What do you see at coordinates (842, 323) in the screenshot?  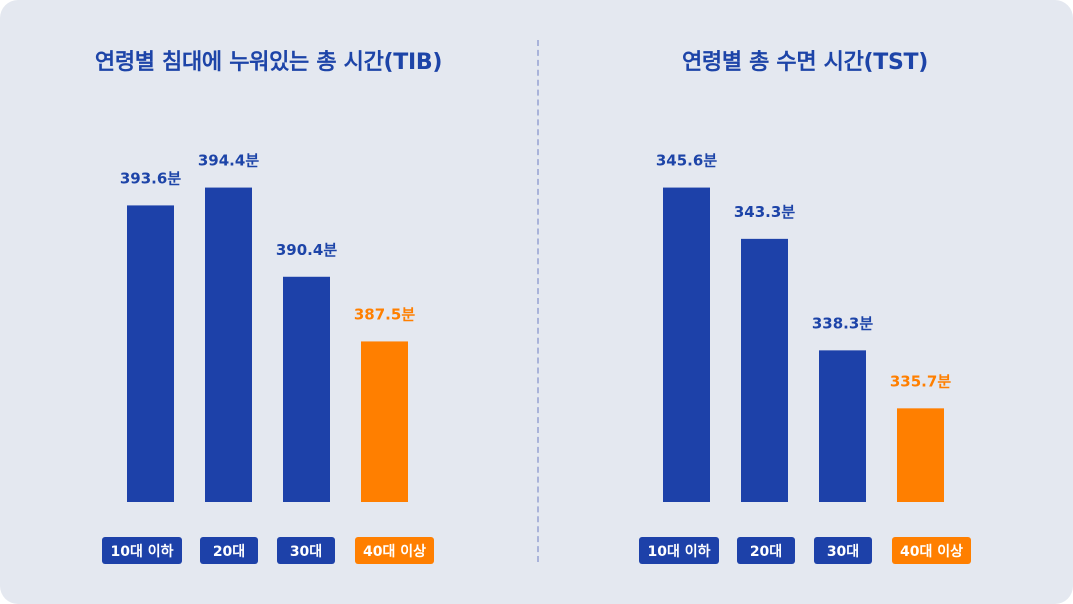 I see `tst-value-label-3: 338.3분` at bounding box center [842, 323].